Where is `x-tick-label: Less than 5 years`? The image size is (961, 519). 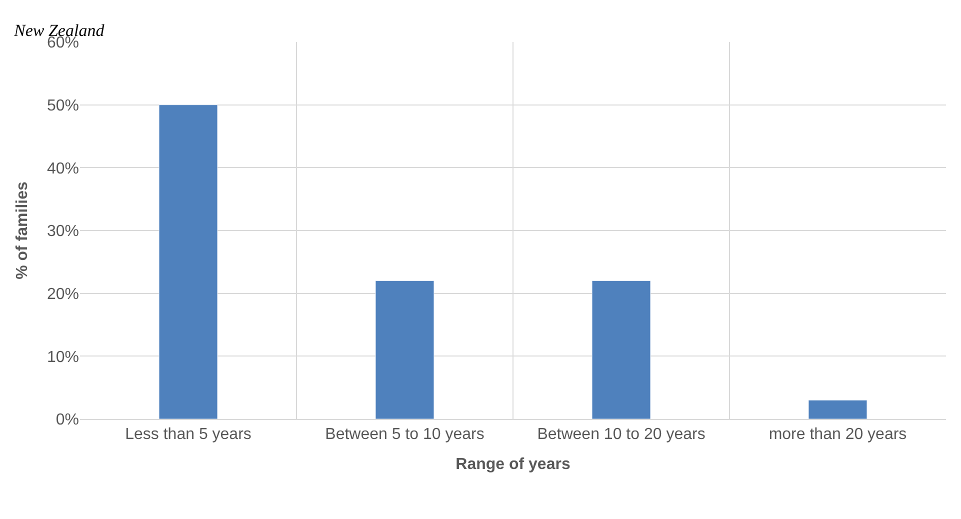 x-tick-label: Less than 5 years is located at coordinates (188, 435).